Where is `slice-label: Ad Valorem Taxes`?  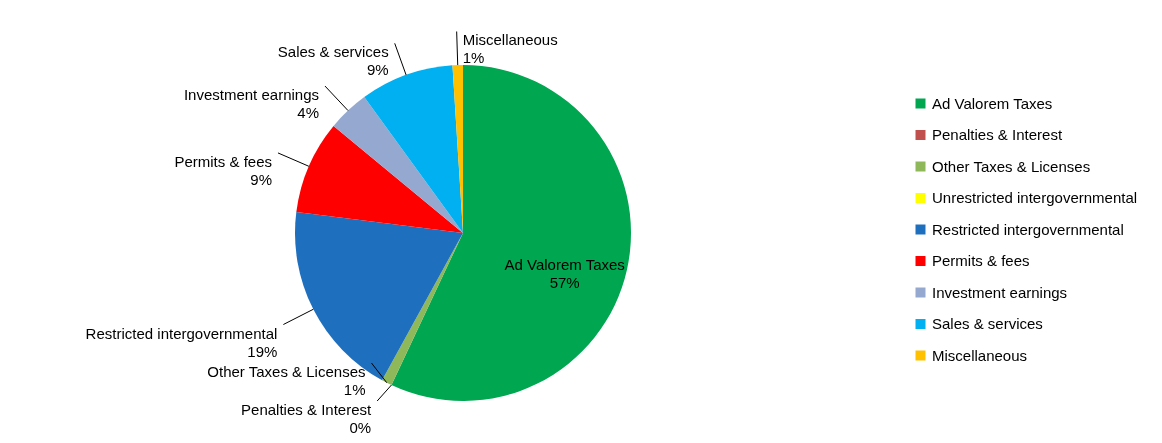
slice-label: Ad Valorem Taxes is located at coordinates (564, 264).